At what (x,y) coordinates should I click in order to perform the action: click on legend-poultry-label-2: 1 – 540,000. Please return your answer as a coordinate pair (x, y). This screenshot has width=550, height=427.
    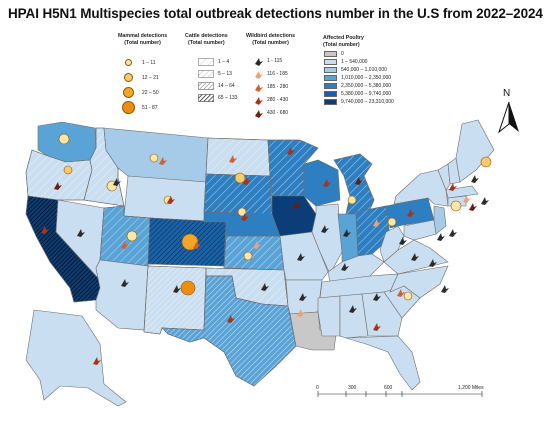
    Looking at the image, I should click on (354, 62).